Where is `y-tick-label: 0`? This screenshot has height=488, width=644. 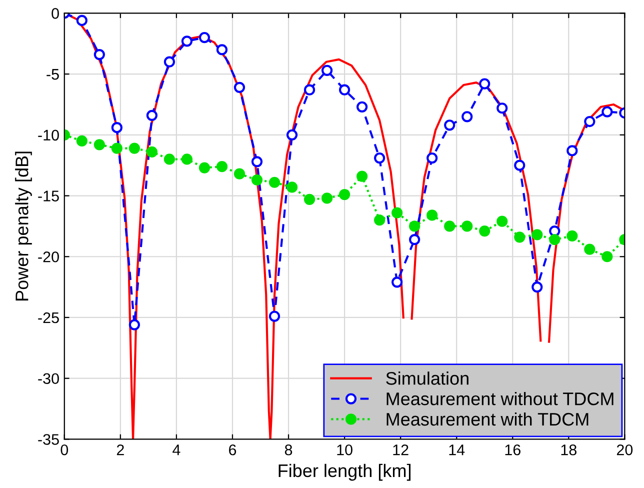
y-tick-label: 0 is located at coordinates (55, 13).